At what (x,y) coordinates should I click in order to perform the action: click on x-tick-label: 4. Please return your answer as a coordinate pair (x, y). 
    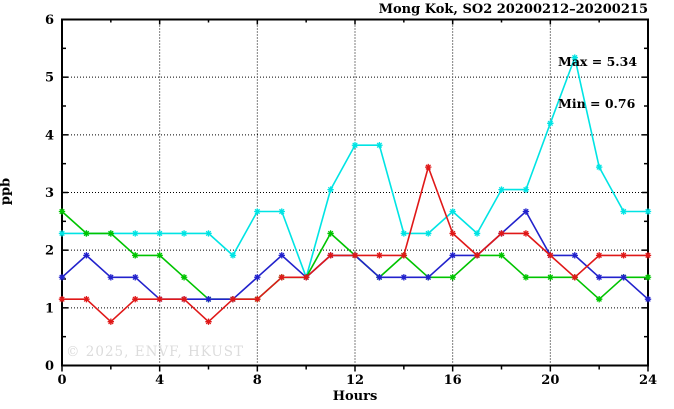
    Looking at the image, I should click on (159, 380).